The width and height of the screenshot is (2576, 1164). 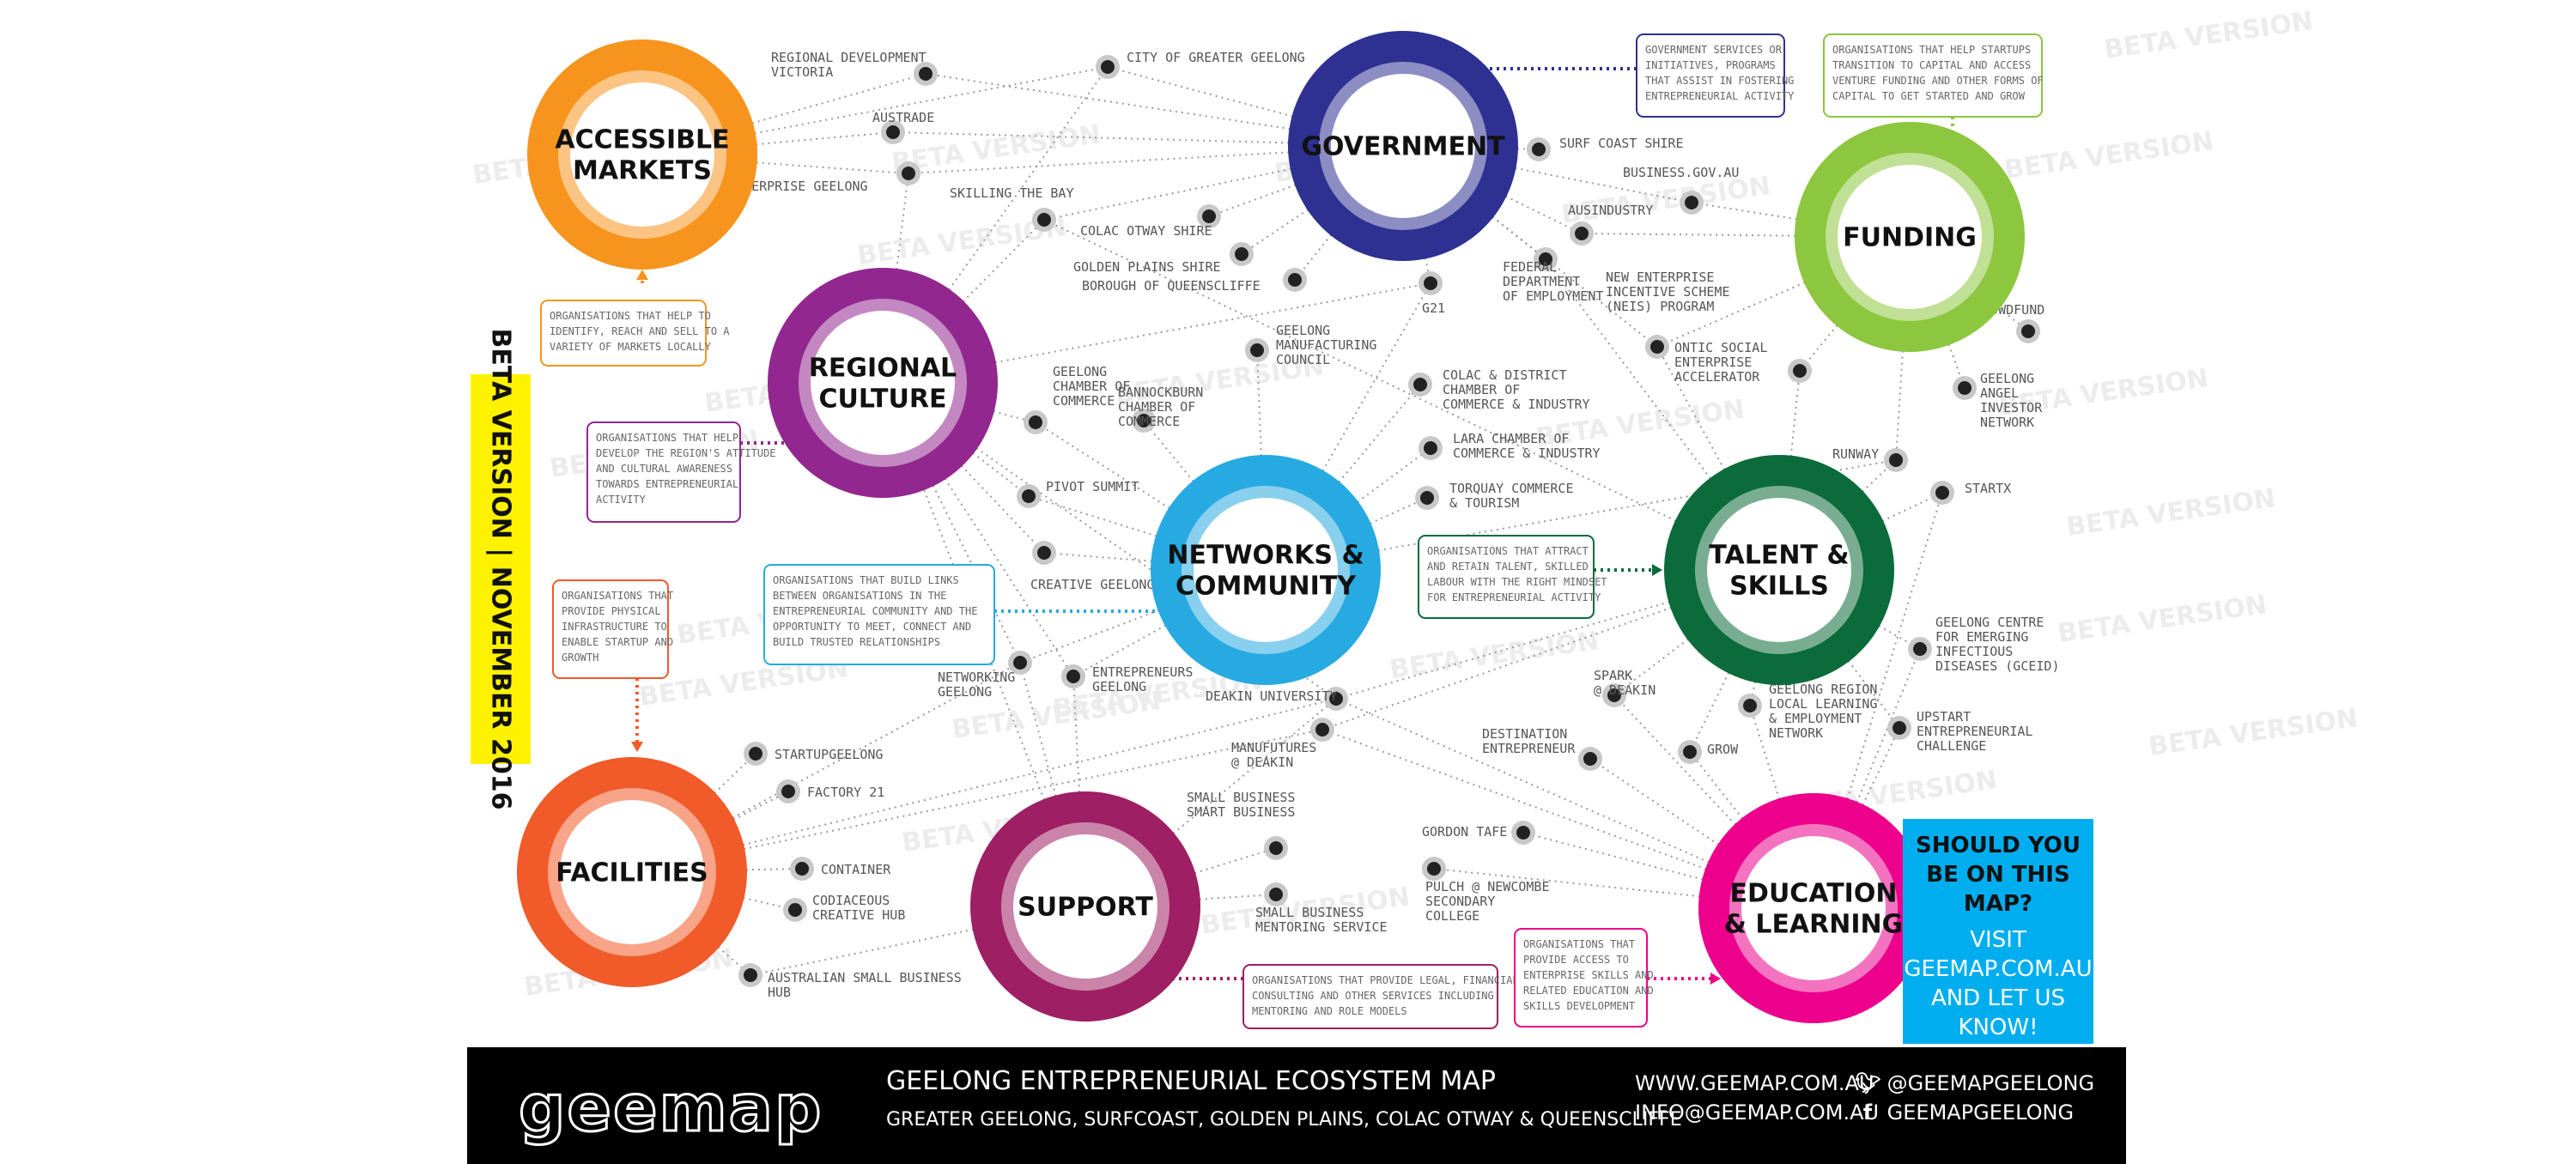 What do you see at coordinates (1952, 746) in the screenshot?
I see `node-label: CHALLENGE` at bounding box center [1952, 746].